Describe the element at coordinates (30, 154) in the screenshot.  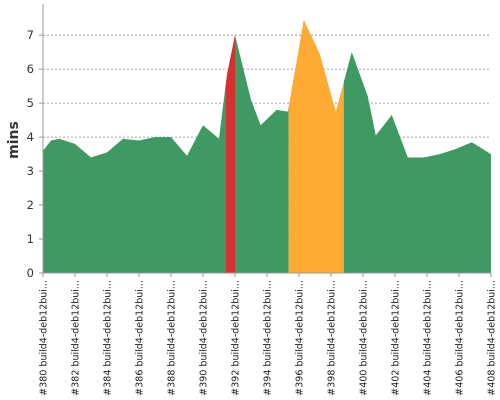
I see `y-tick-labels: 0 1 2 3 4 5 6 7` at that location.